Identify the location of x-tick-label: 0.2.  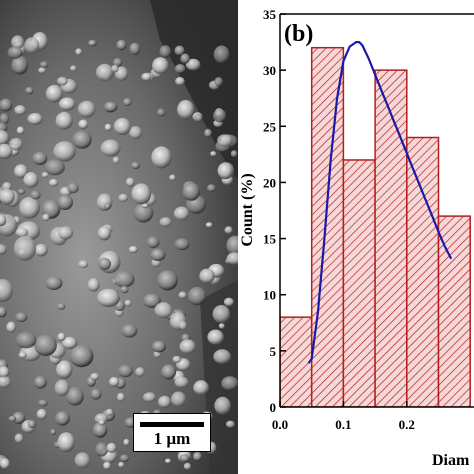
(407, 424).